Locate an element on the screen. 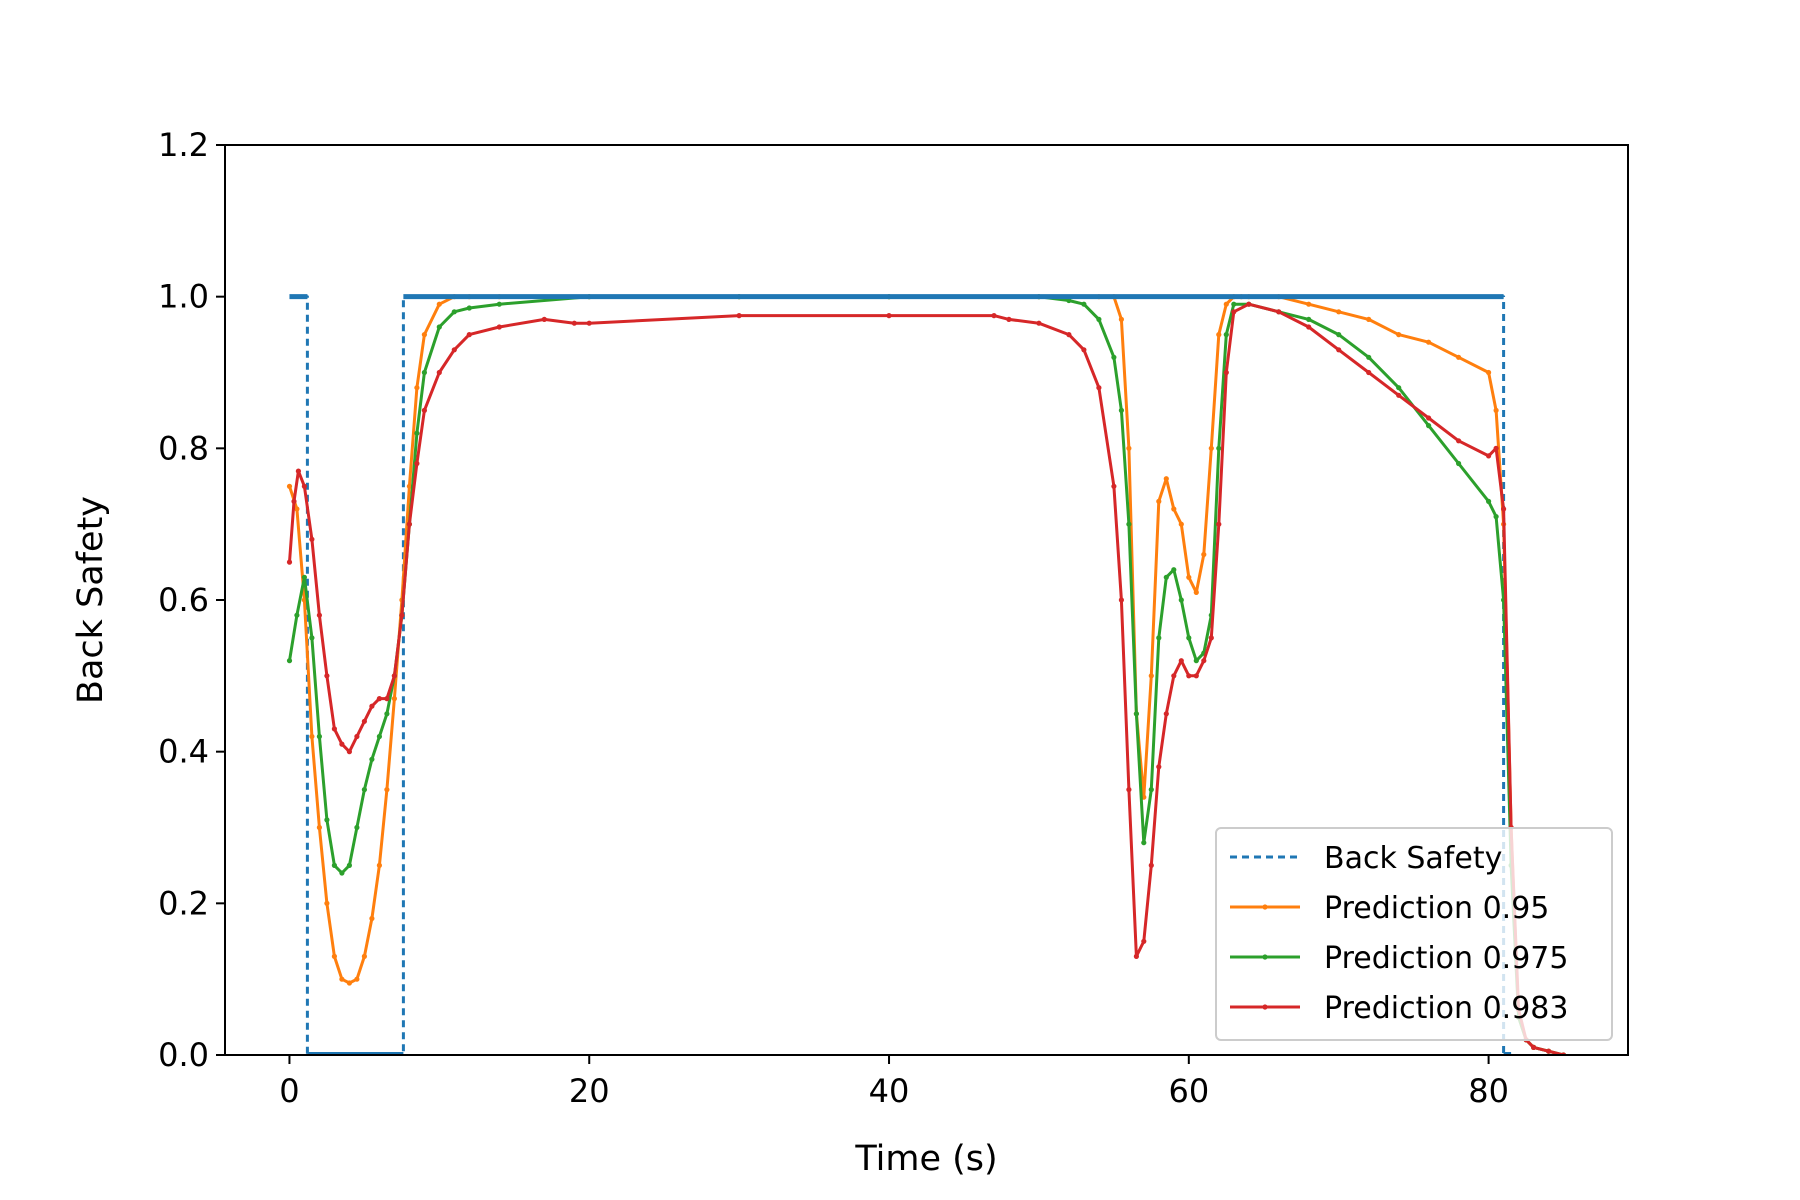 The image size is (1800, 1200). legend-label-2: Prediction 0.975 is located at coordinates (1446, 958).